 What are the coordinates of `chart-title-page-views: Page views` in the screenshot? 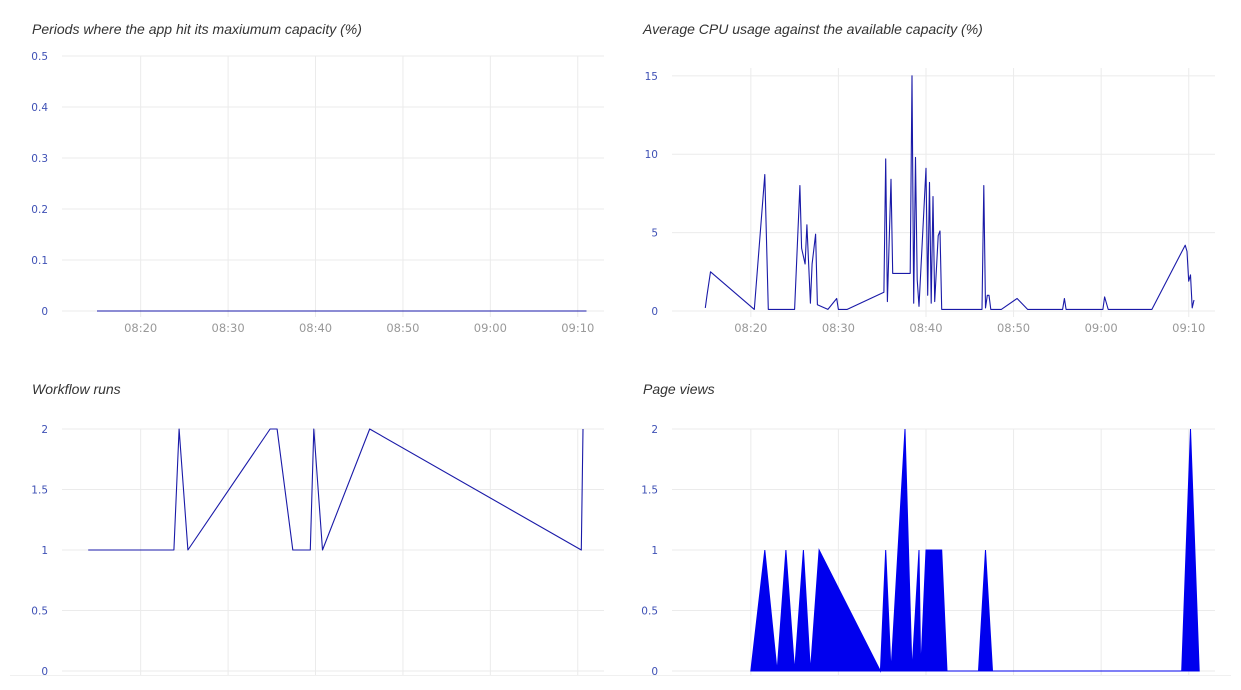 It's located at (679, 389).